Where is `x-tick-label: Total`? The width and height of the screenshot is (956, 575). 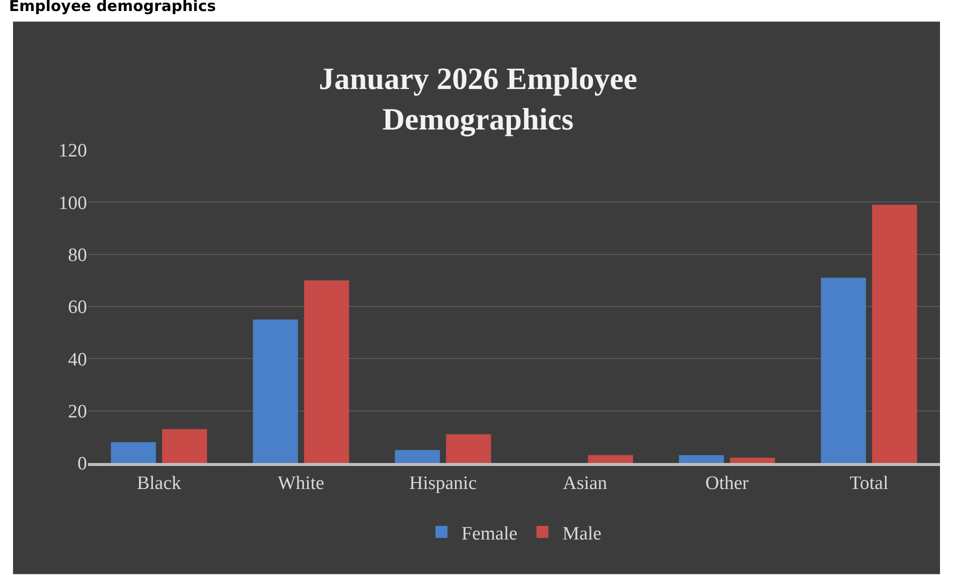
x-tick-label: Total is located at coordinates (869, 483).